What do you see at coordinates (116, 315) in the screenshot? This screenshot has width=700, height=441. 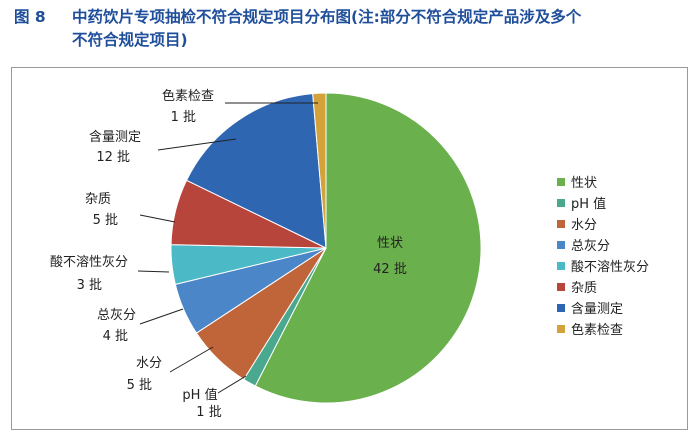 I see `slice-name-label: 总灰分` at bounding box center [116, 315].